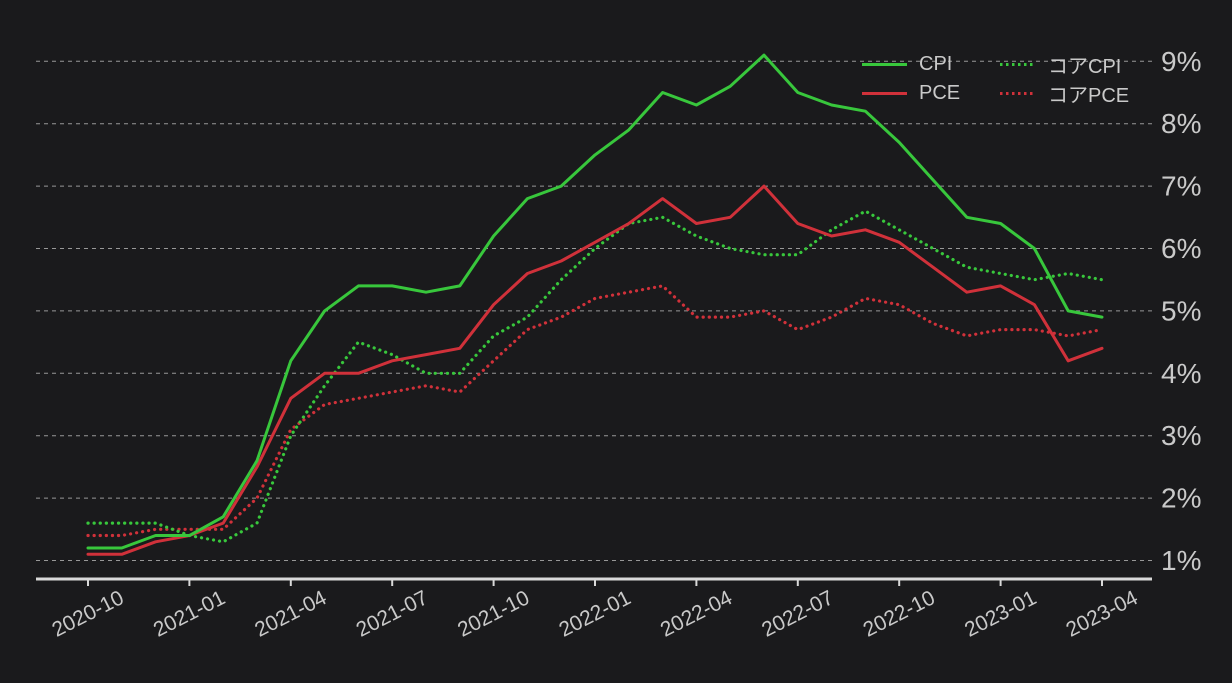 Image resolution: width=1232 pixels, height=683 pixels. What do you see at coordinates (392, 613) in the screenshot?
I see `x-tick-label: 2021-07` at bounding box center [392, 613].